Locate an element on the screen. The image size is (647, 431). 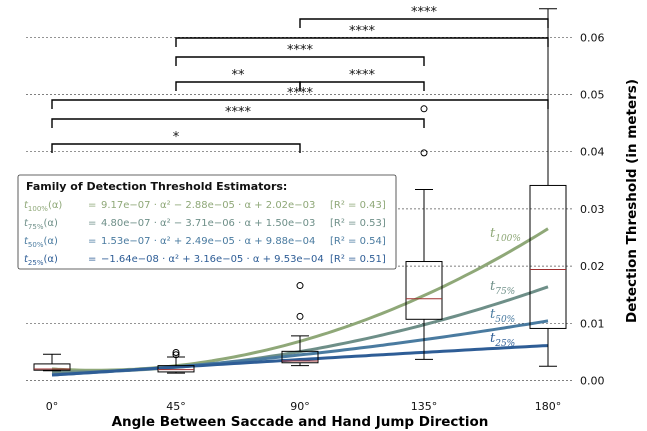
x-axis-ticks: 0° 45° 90° 135° 180° is located at coordinates (304, 406).